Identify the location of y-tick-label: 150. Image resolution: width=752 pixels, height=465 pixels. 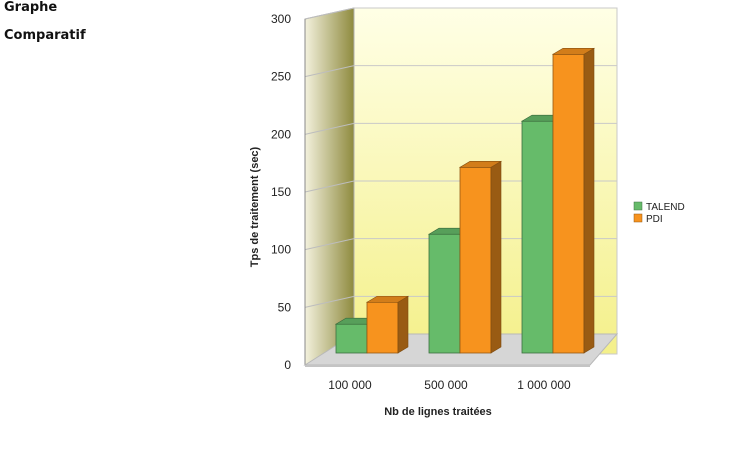
(281, 192).